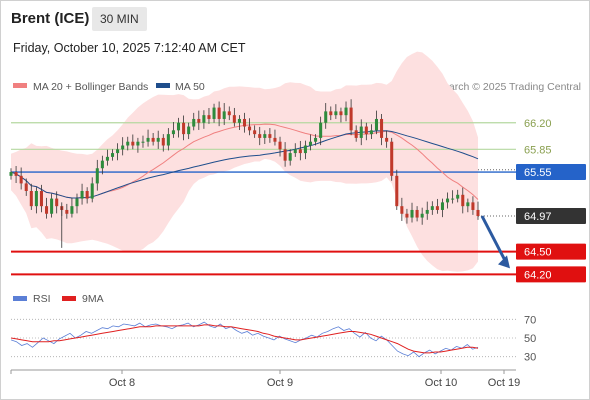 Image resolution: width=590 pixels, height=400 pixels. What do you see at coordinates (93, 299) in the screenshot?
I see `ma9-legend-label: 9MA` at bounding box center [93, 299].